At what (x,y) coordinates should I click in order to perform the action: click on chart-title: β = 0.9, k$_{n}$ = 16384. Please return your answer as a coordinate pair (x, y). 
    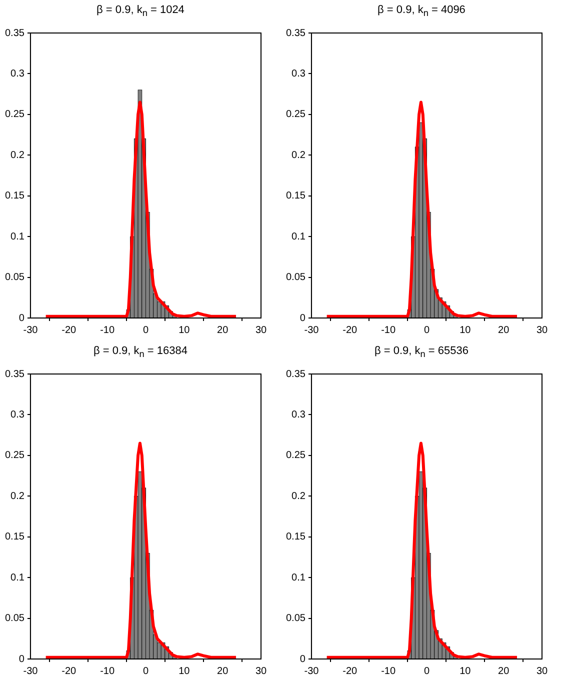
    Looking at the image, I should click on (140, 353).